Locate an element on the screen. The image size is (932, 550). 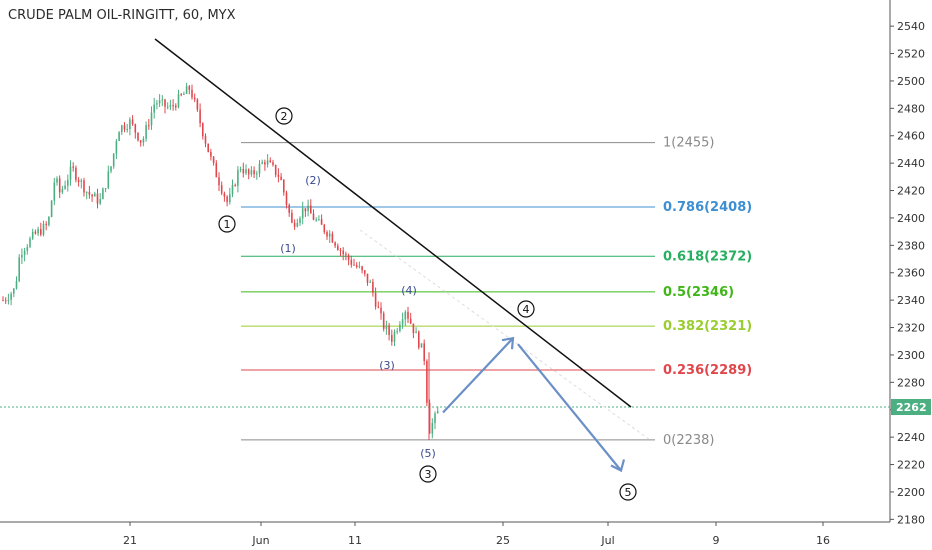
x-tick-label: Jul is located at coordinates (607, 540).